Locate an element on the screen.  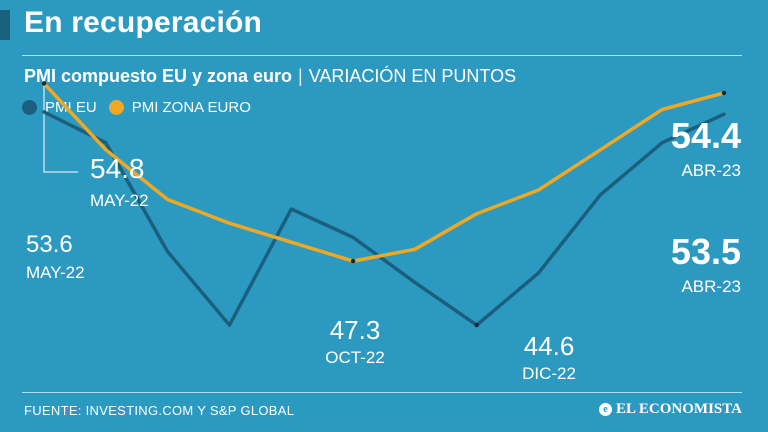
annotation-label-eu-first: MAY-22 is located at coordinates (55, 272).